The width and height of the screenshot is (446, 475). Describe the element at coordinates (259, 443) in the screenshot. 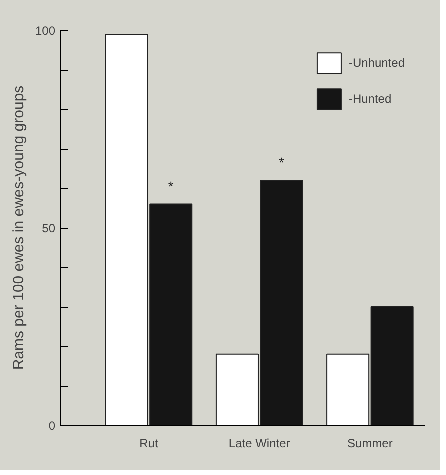

I see `x-tick-label: Late Winter` at that location.